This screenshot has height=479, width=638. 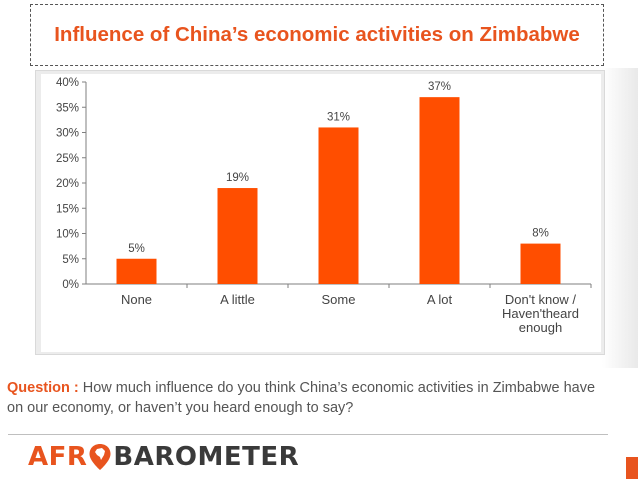 I want to click on y-tick-label: 35%, so click(x=67, y=108).